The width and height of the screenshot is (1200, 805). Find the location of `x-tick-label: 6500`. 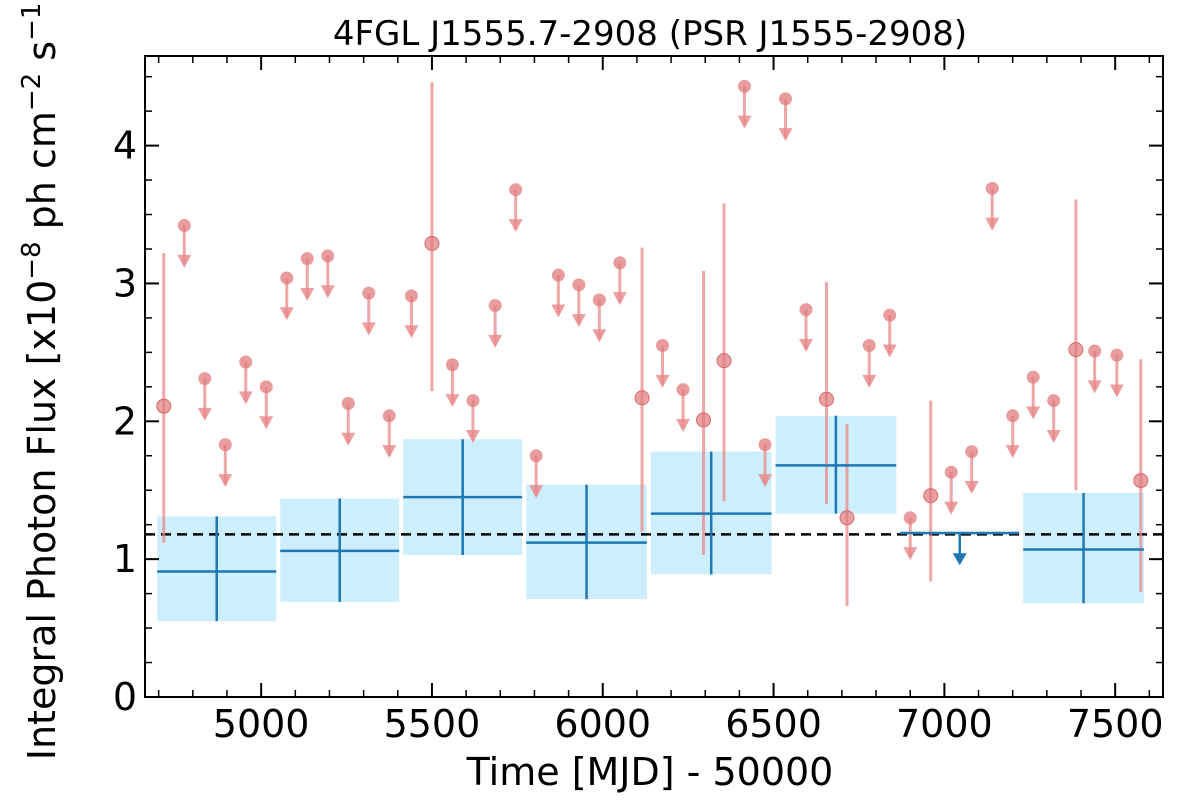

x-tick-label: 6500 is located at coordinates (773, 724).